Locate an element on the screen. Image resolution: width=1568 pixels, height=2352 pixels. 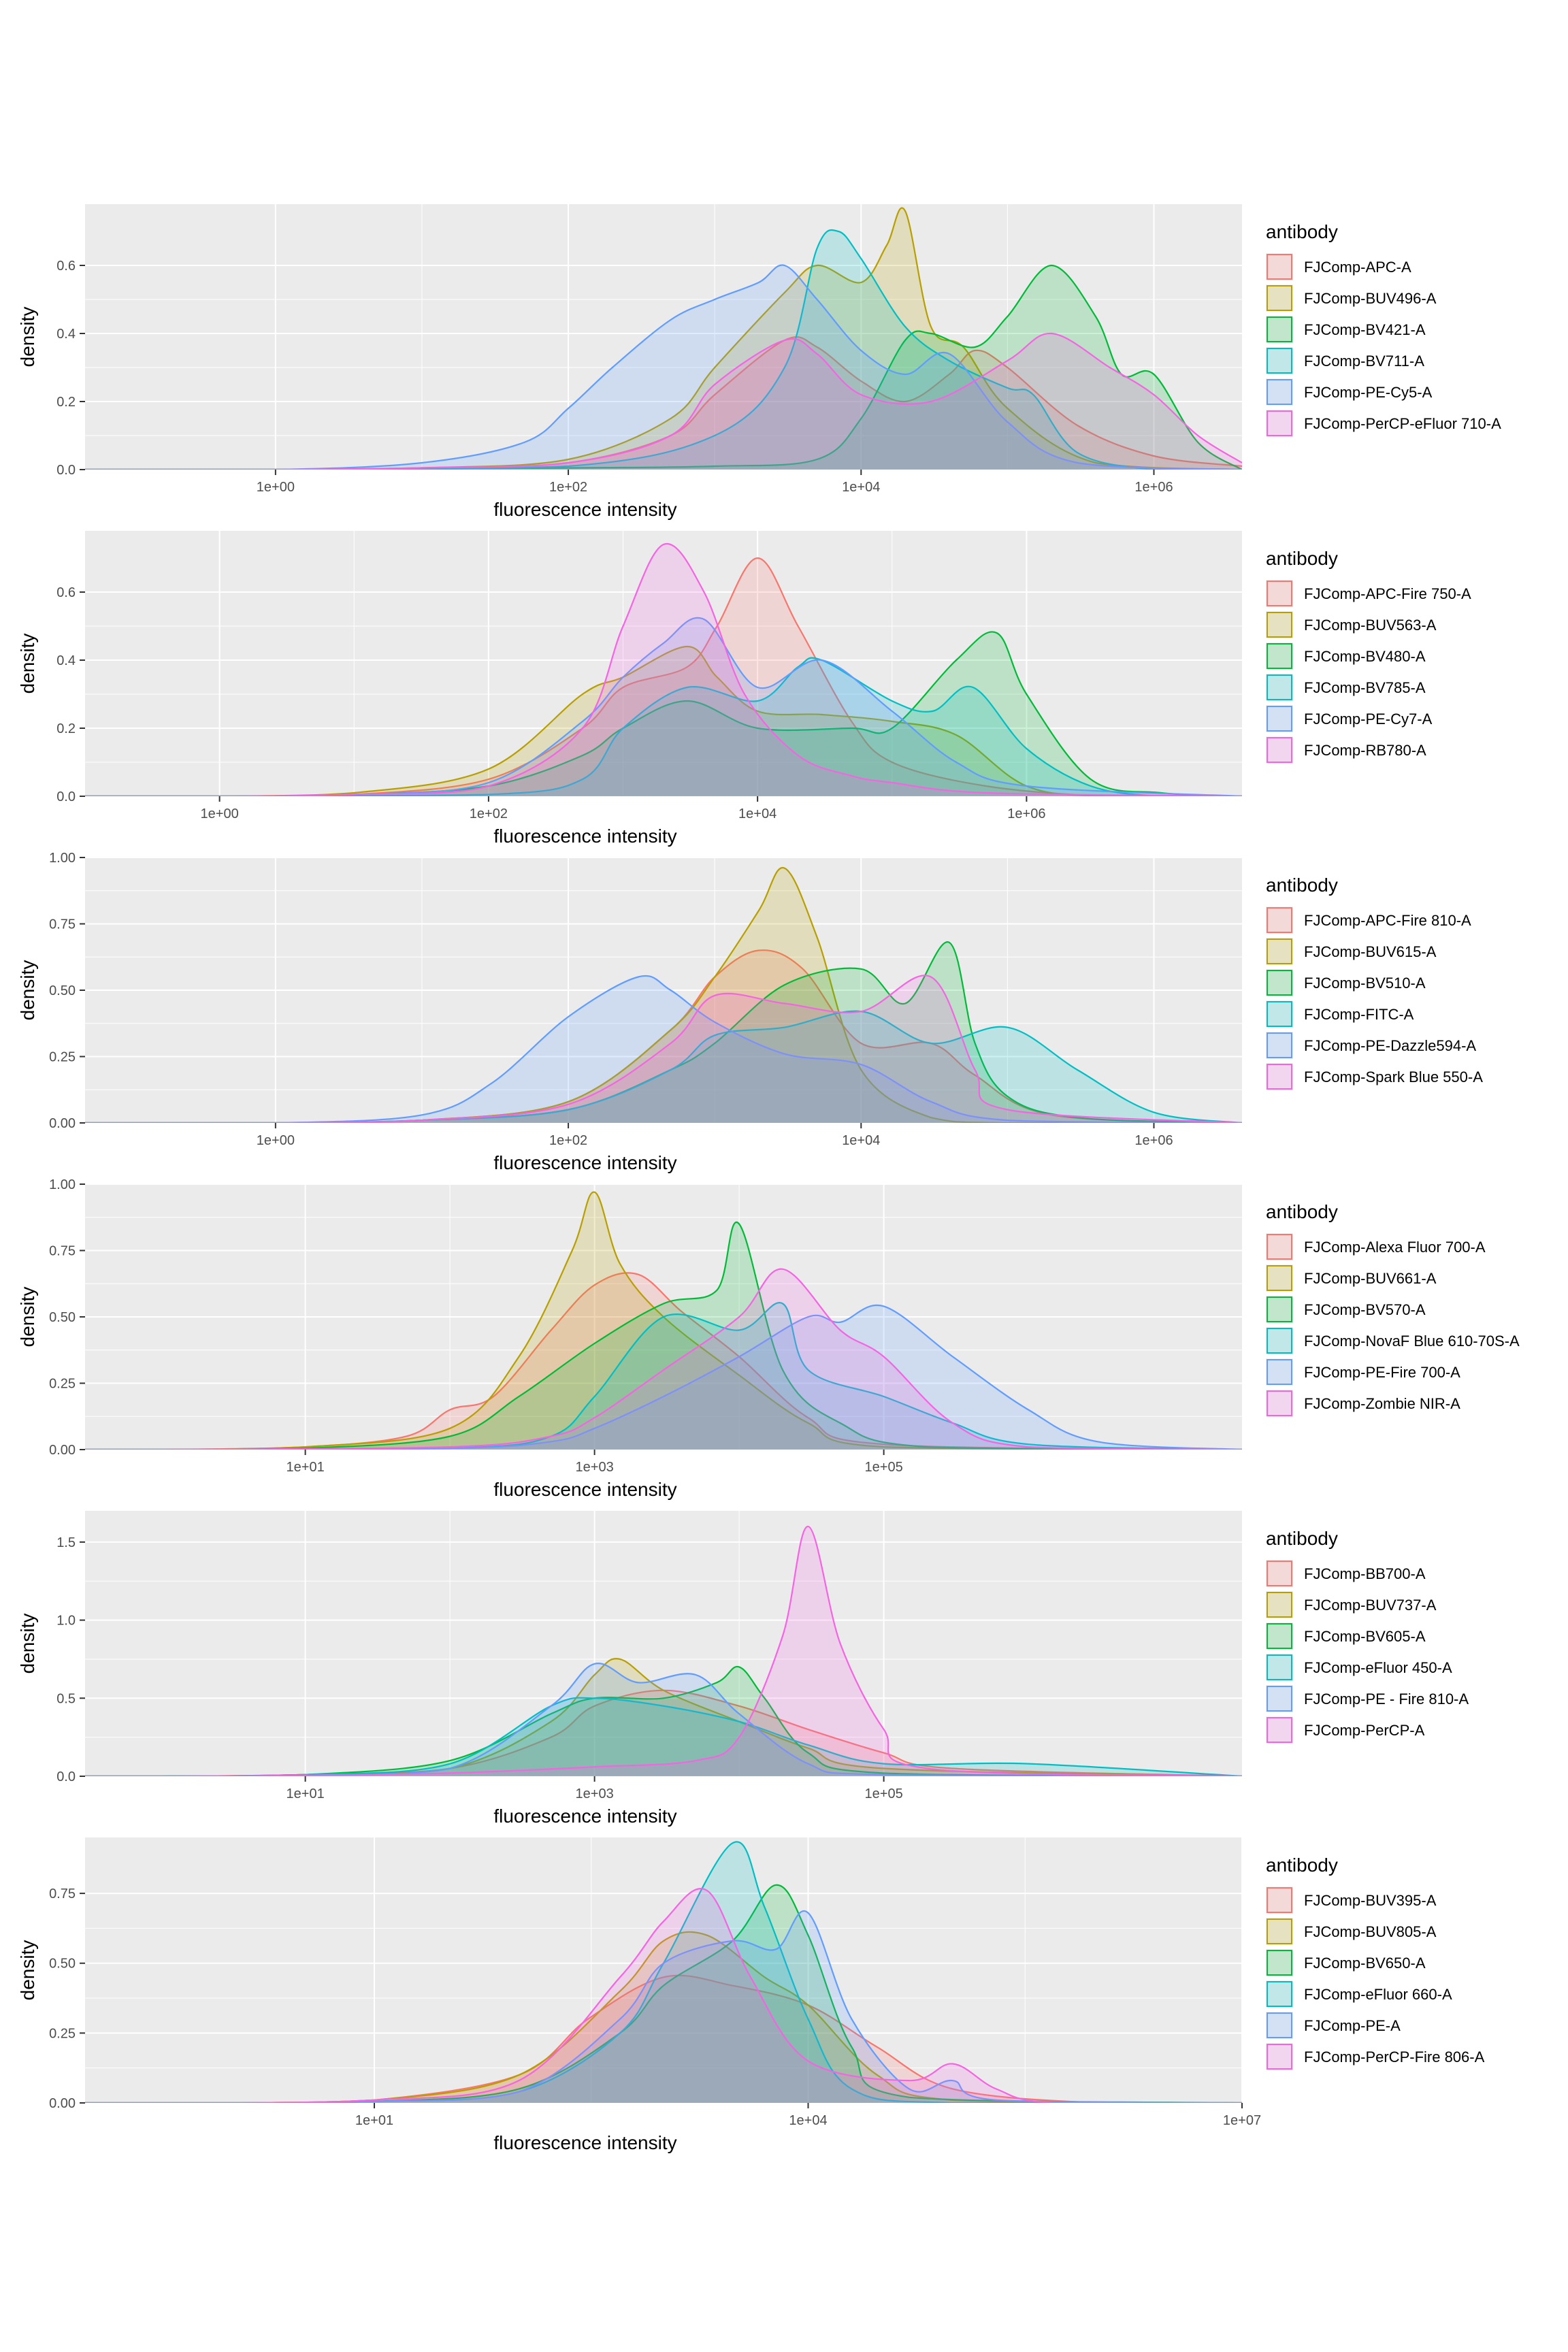
legend-label: FJComp-BV785-A is located at coordinates (1365, 688).